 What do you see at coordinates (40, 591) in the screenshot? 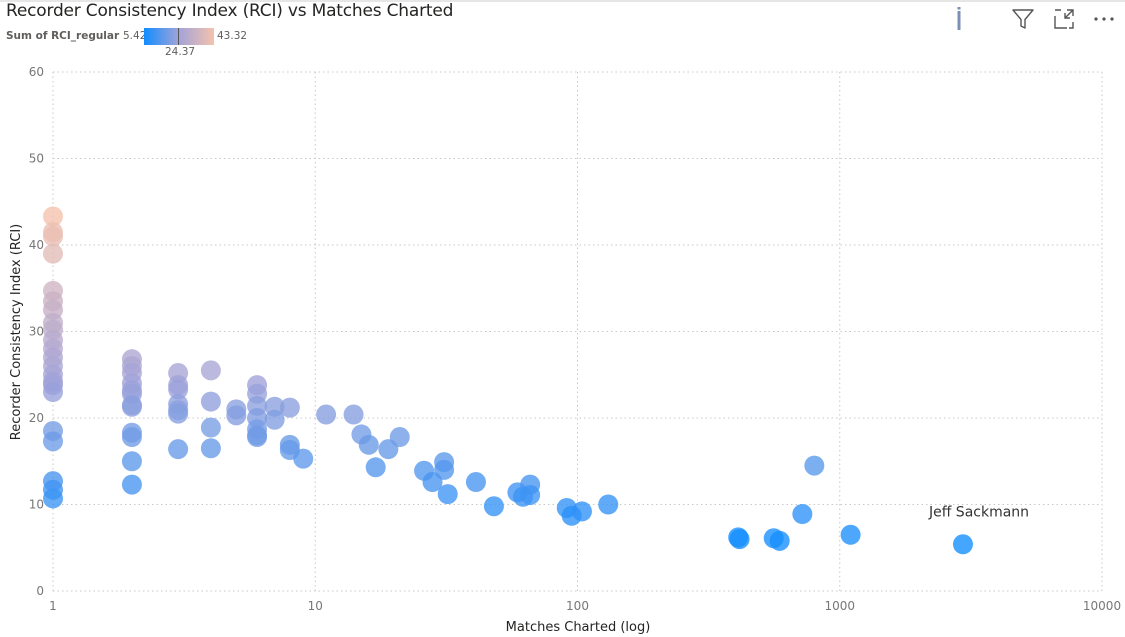
I see `y-tick-label: 0` at bounding box center [40, 591].